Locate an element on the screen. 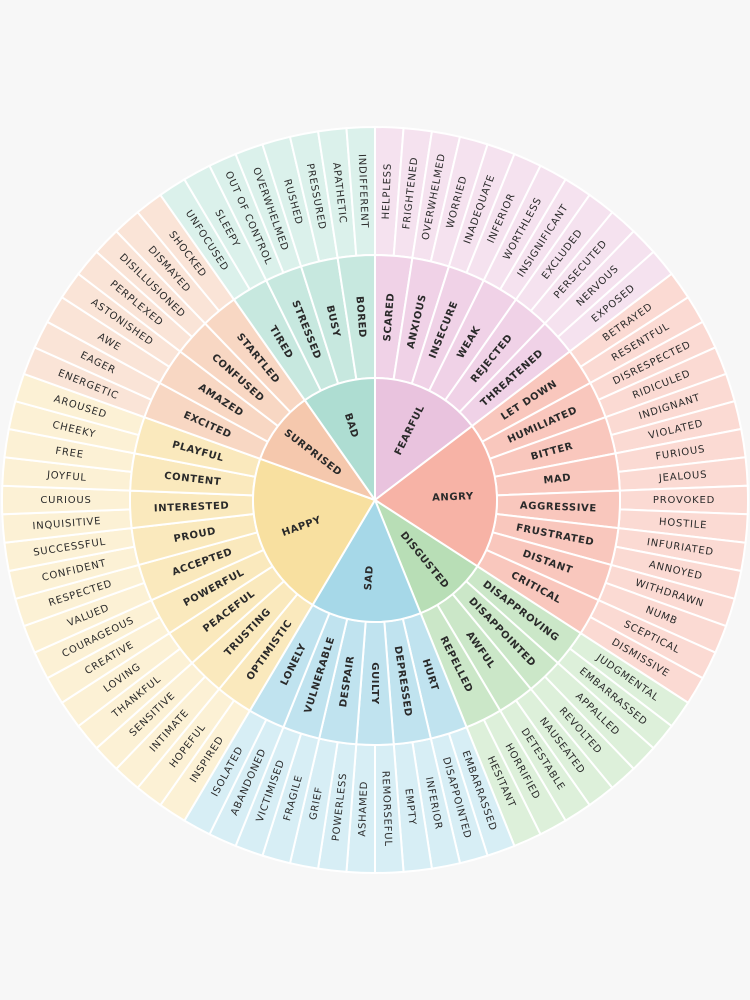 The height and width of the screenshot is (1000, 750). outer-label: PROVOKED is located at coordinates (684, 500).